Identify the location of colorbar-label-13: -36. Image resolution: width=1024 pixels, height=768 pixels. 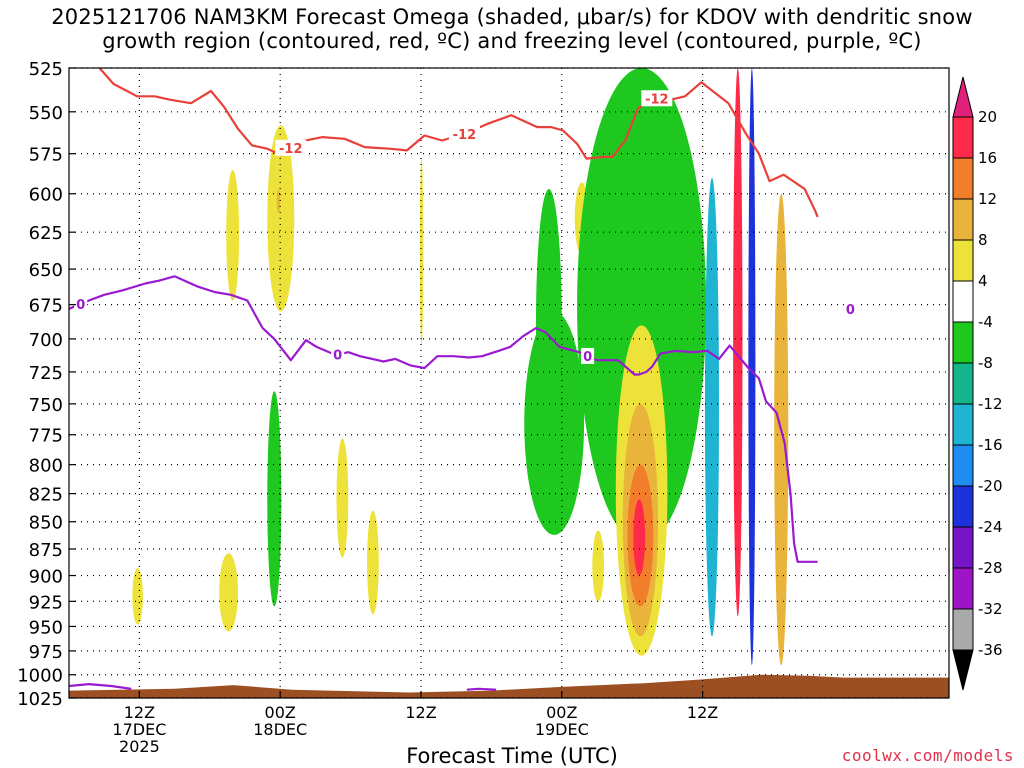
(990, 650).